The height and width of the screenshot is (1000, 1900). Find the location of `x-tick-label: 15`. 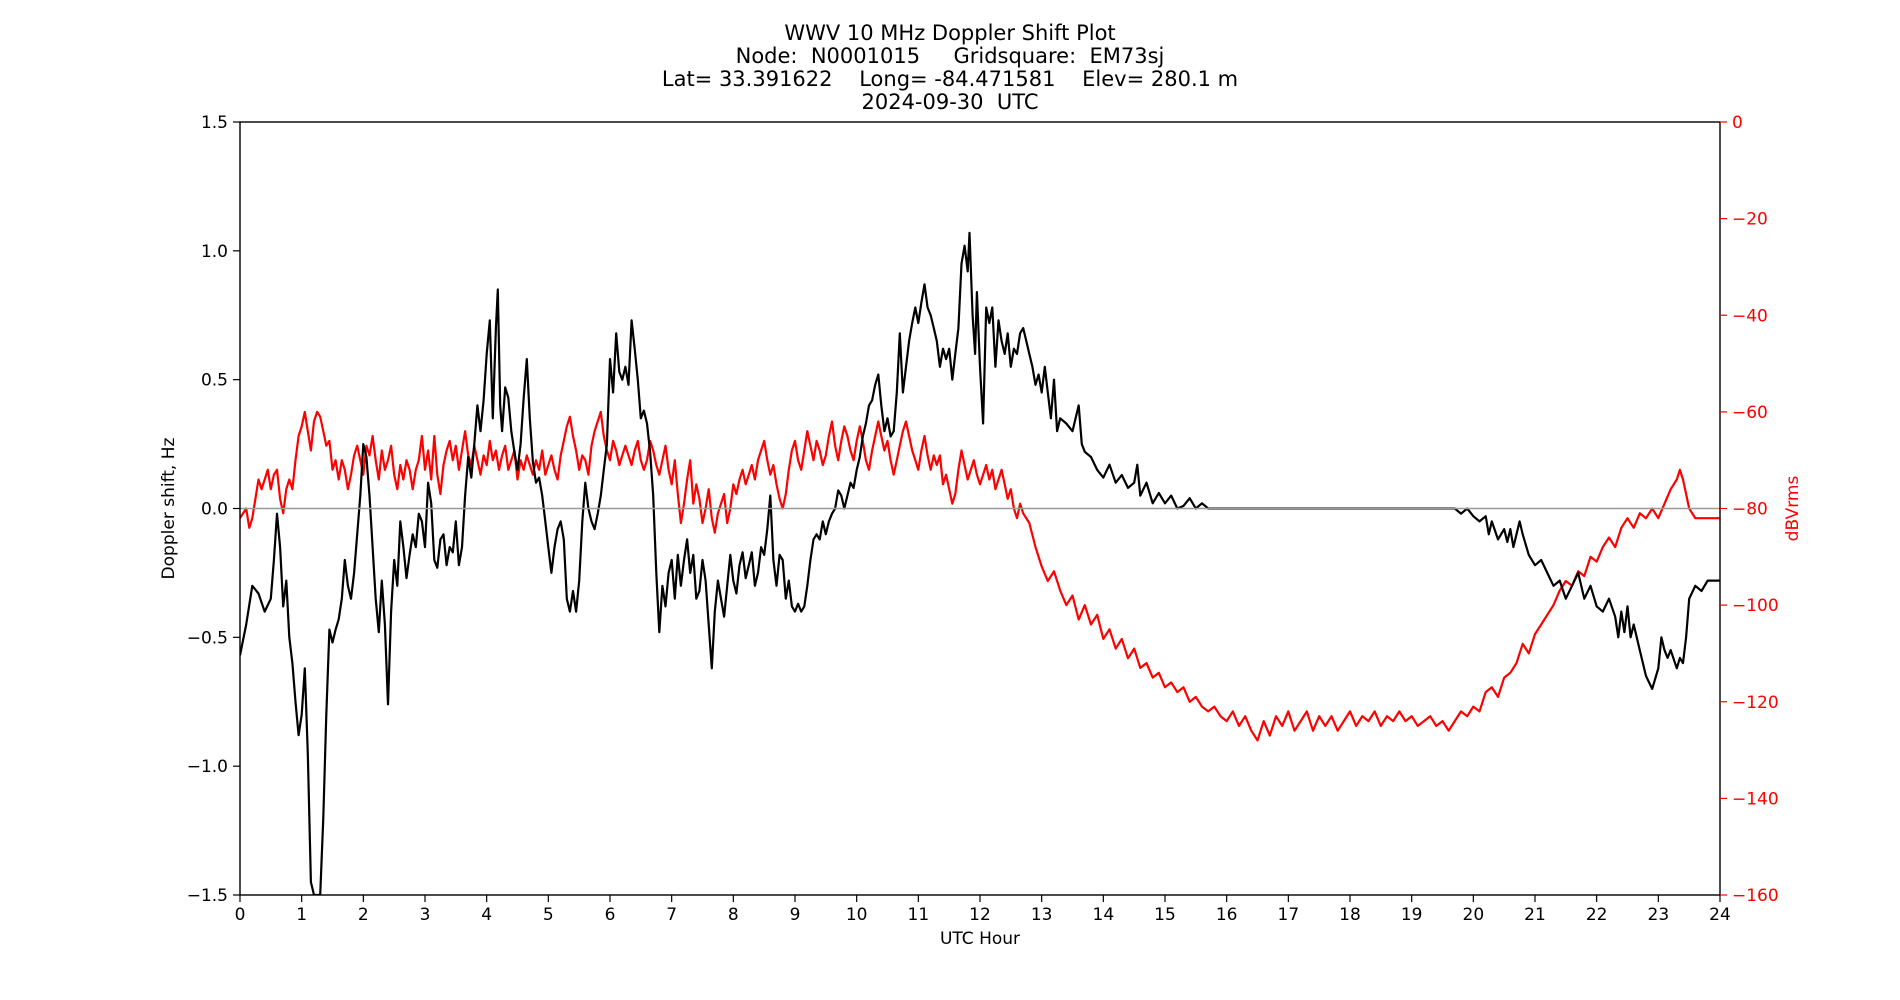

x-tick-label: 15 is located at coordinates (1165, 915).